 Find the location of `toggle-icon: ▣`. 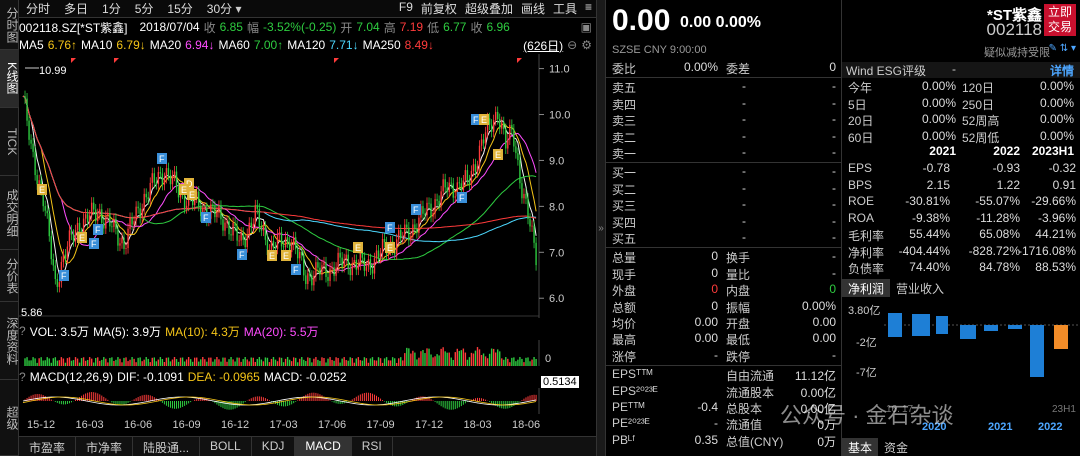

toggle-icon: ▣ is located at coordinates (586, 27).